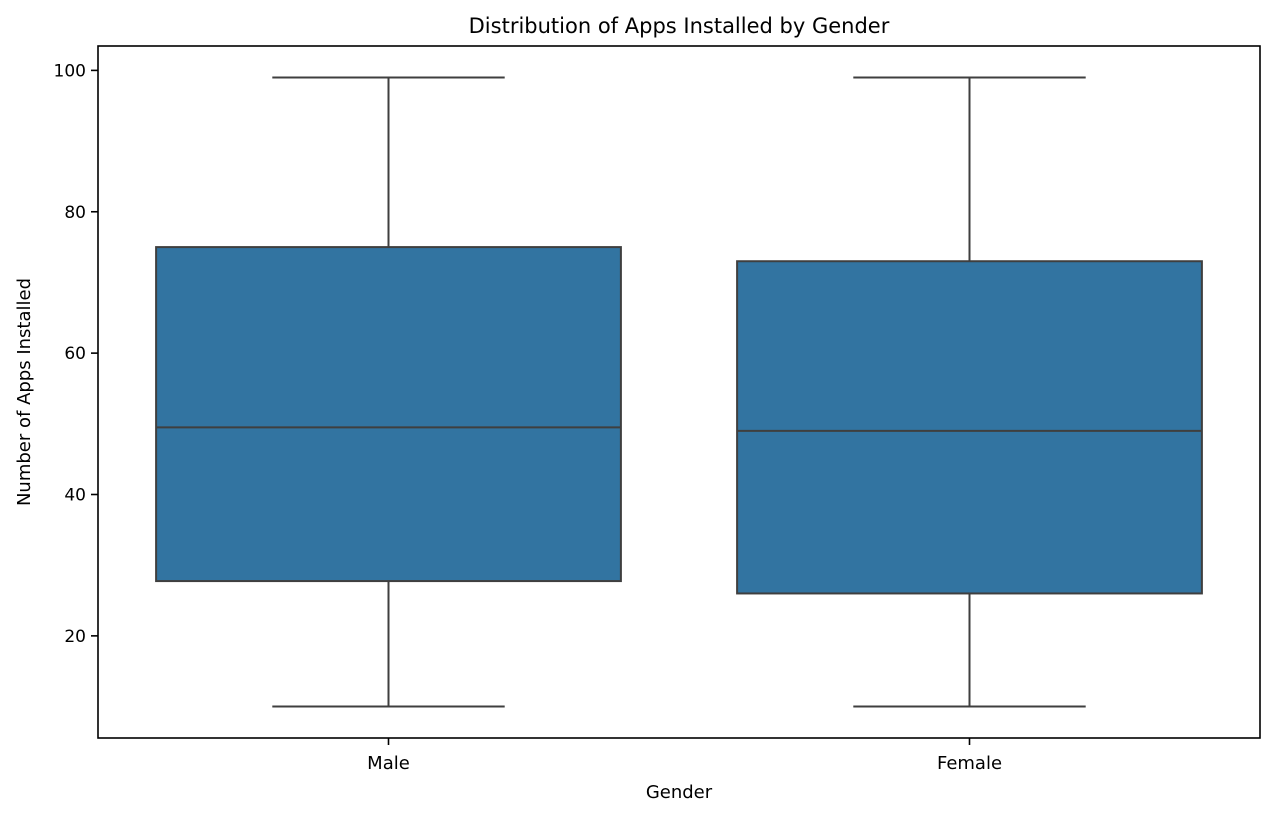  I want to click on y-tick-label-100: 100, so click(70, 71).